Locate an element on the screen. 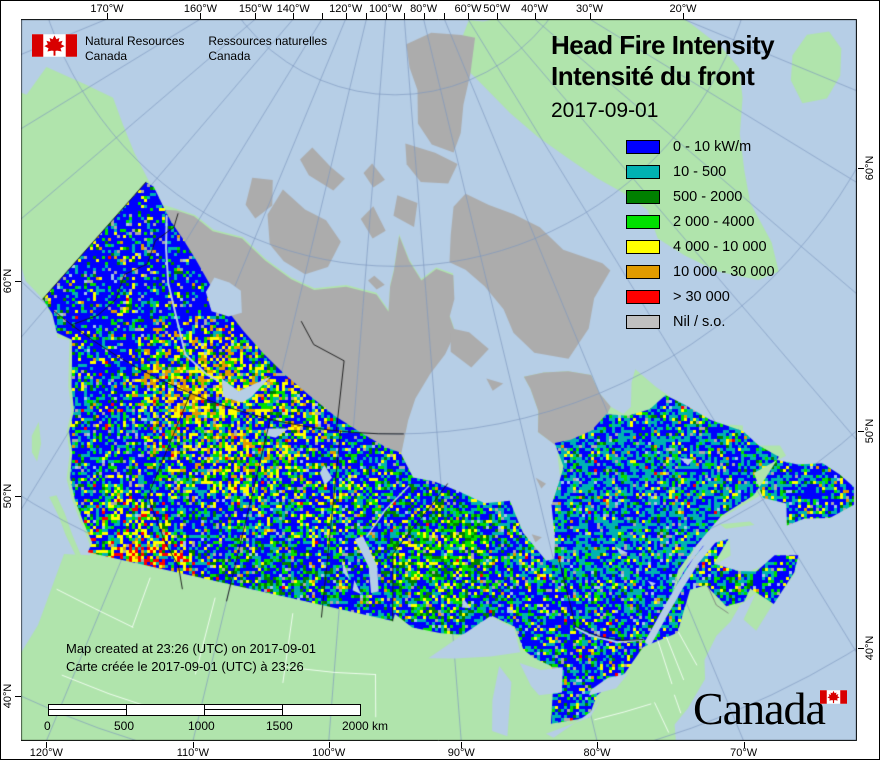 The height and width of the screenshot is (760, 880). map-date: 2017-09-01 is located at coordinates (605, 110).